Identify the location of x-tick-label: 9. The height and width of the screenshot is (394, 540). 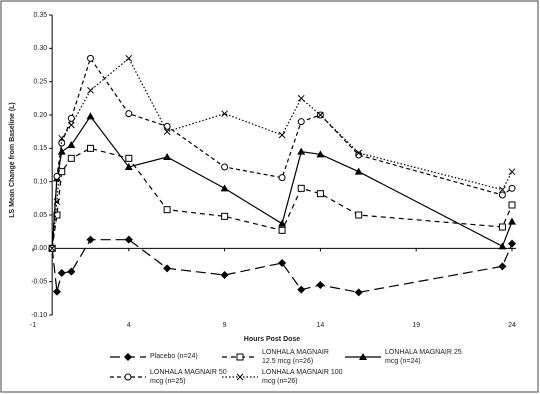
(225, 325).